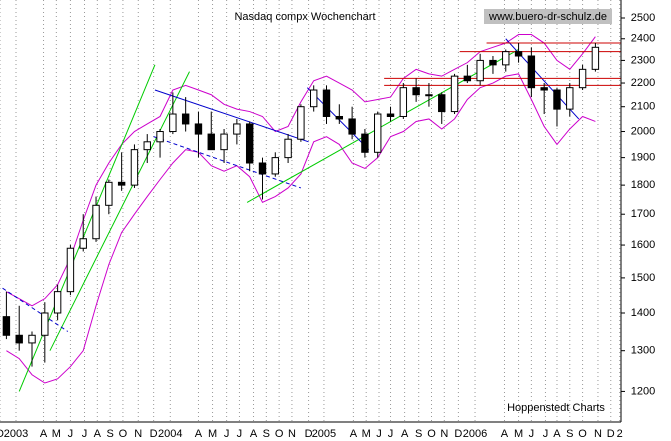 The height and width of the screenshot is (441, 671). I want to click on y-tick-label: 1900, so click(643, 158).